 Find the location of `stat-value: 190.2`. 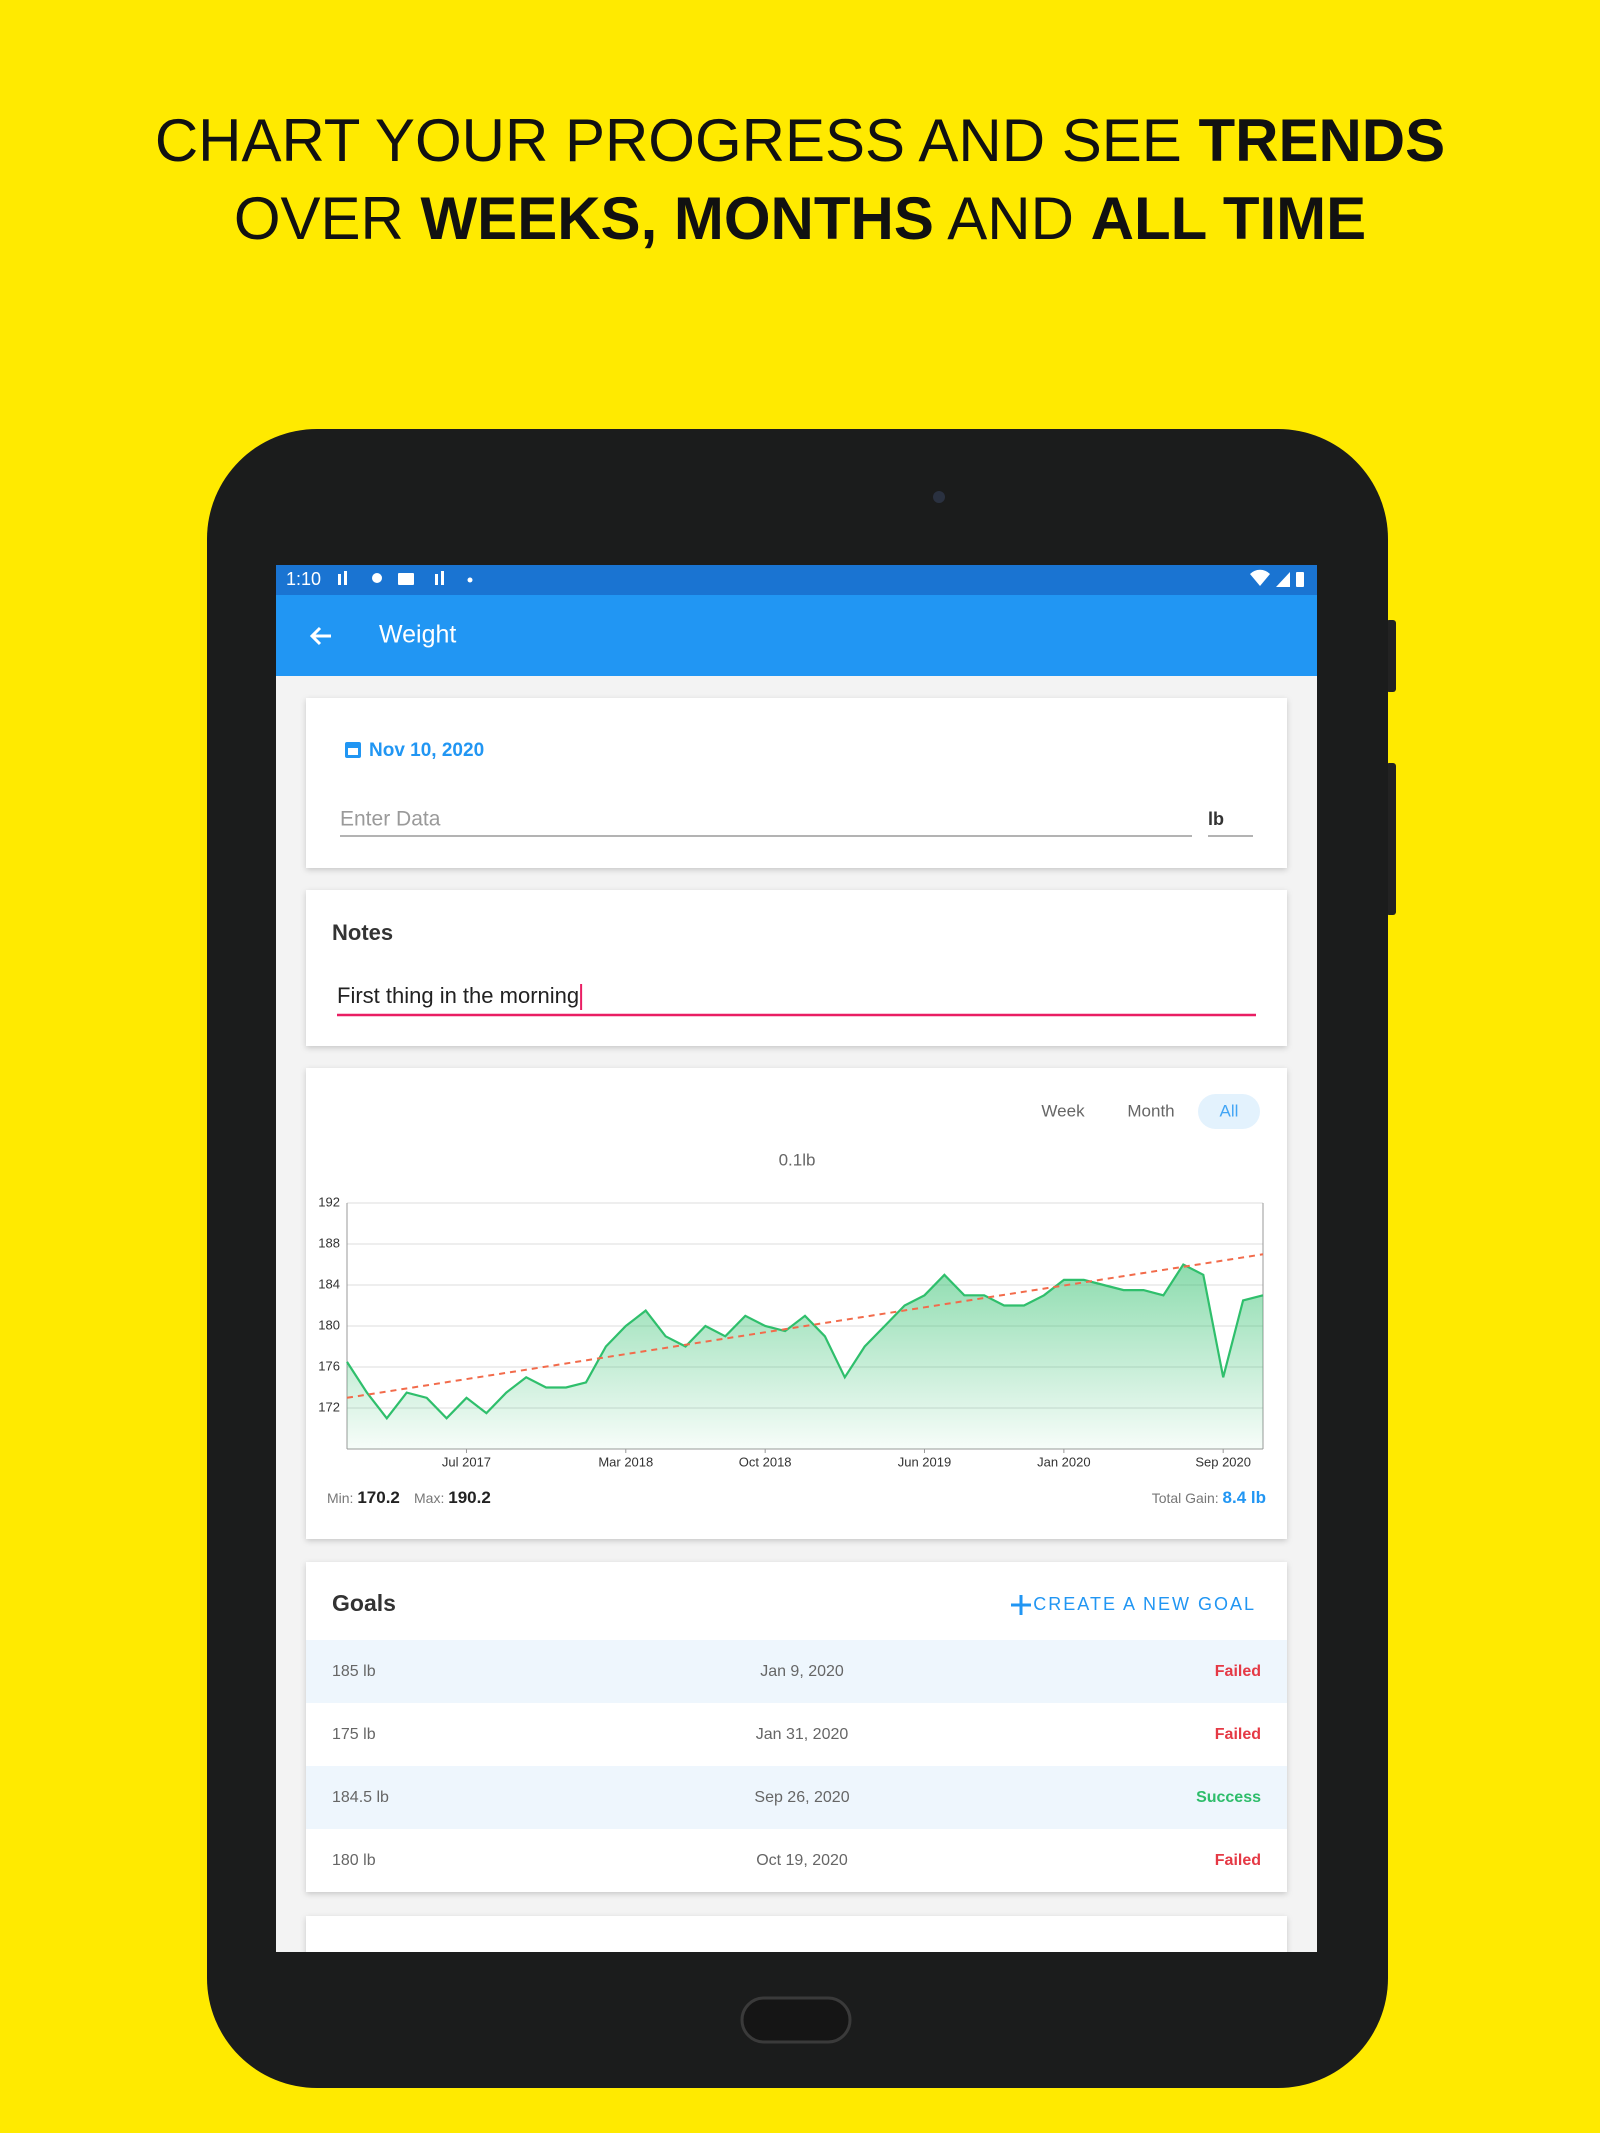

stat-value: 190.2 is located at coordinates (469, 1497).